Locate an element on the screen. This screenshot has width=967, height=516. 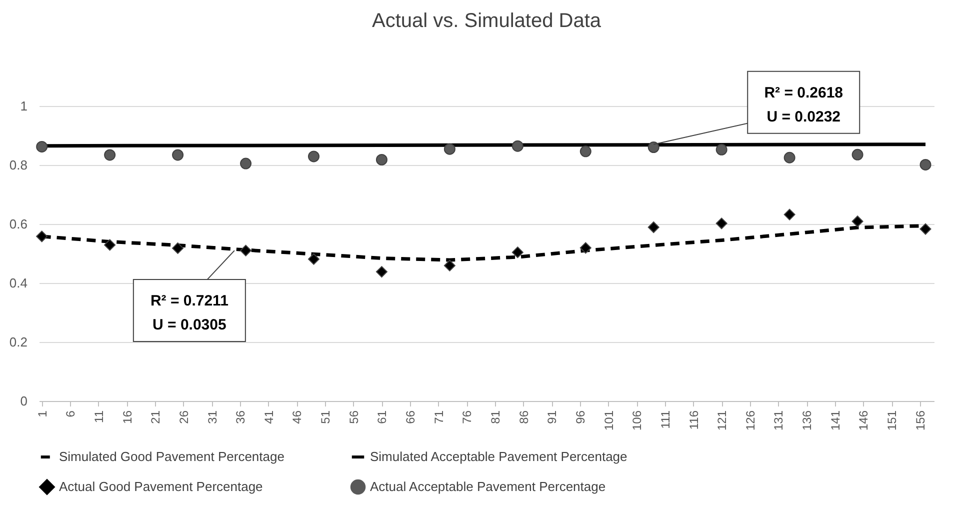
x-tick-label: 111 is located at coordinates (665, 419).